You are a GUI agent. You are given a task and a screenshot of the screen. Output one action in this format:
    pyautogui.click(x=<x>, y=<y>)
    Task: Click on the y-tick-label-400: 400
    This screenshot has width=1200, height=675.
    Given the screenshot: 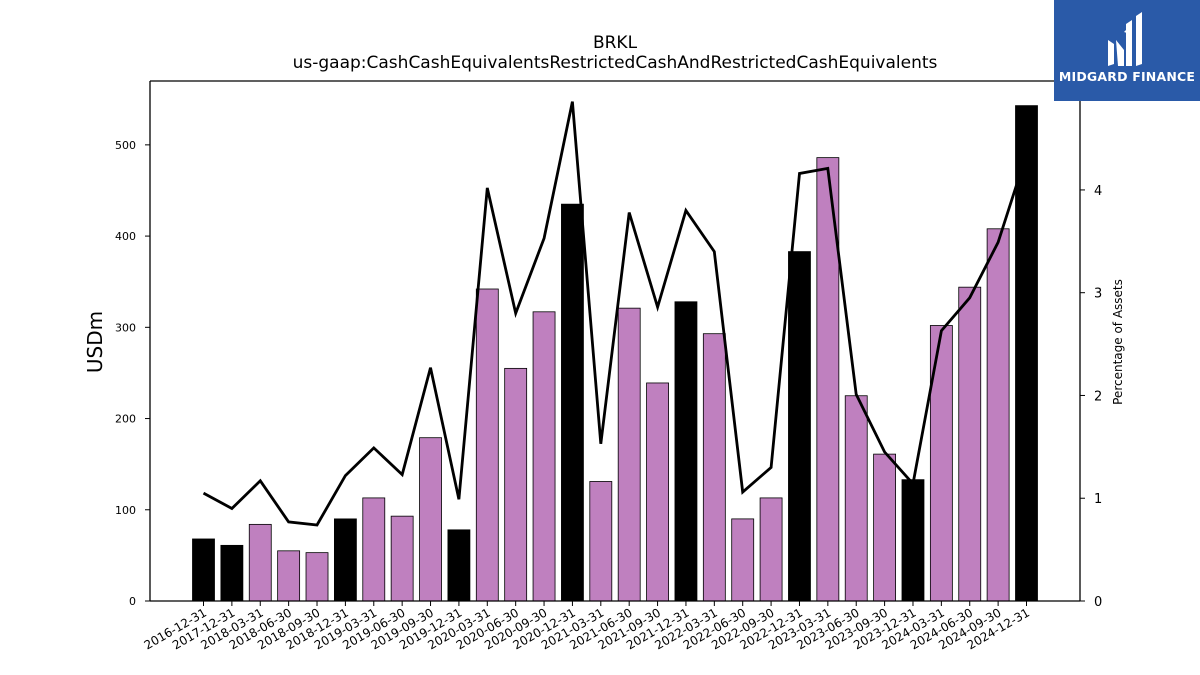 What is the action you would take?
    pyautogui.click(x=125, y=236)
    